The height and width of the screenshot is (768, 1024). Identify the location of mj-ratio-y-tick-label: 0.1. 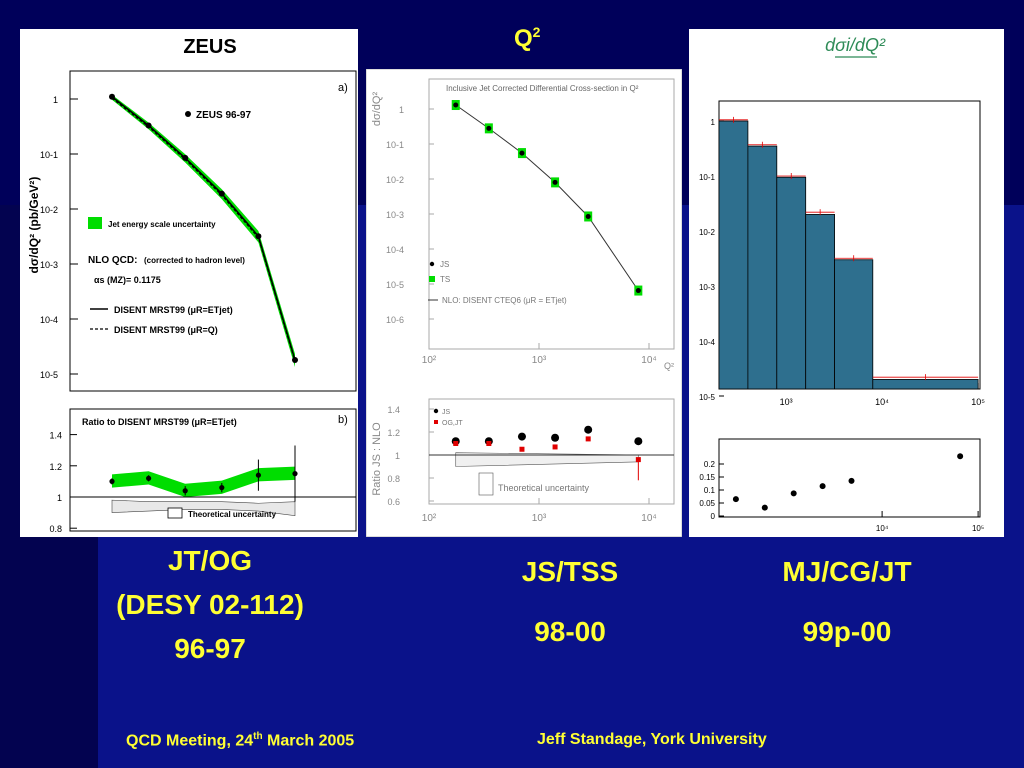
(710, 490).